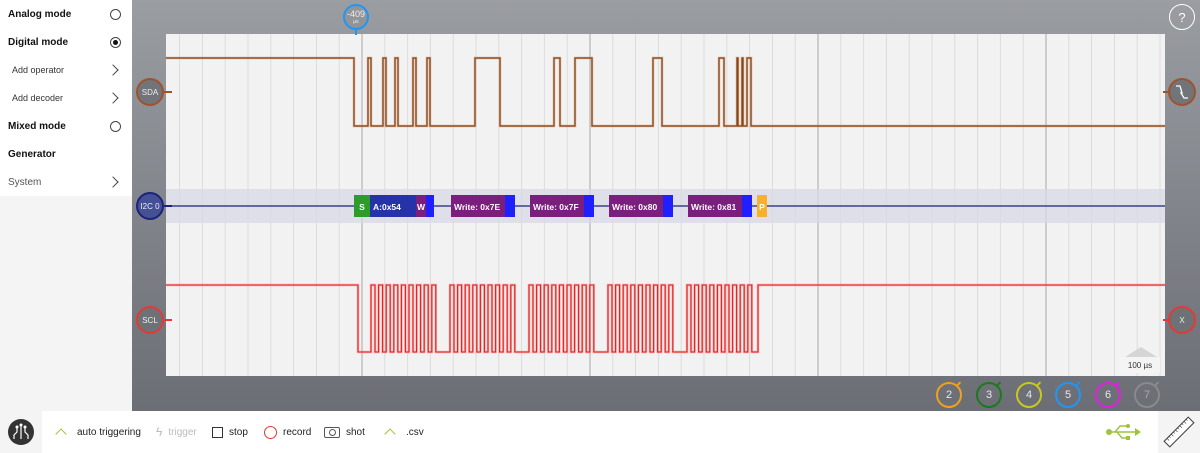 This screenshot has width=1200, height=453. I want to click on channel-number: 3, so click(989, 395).